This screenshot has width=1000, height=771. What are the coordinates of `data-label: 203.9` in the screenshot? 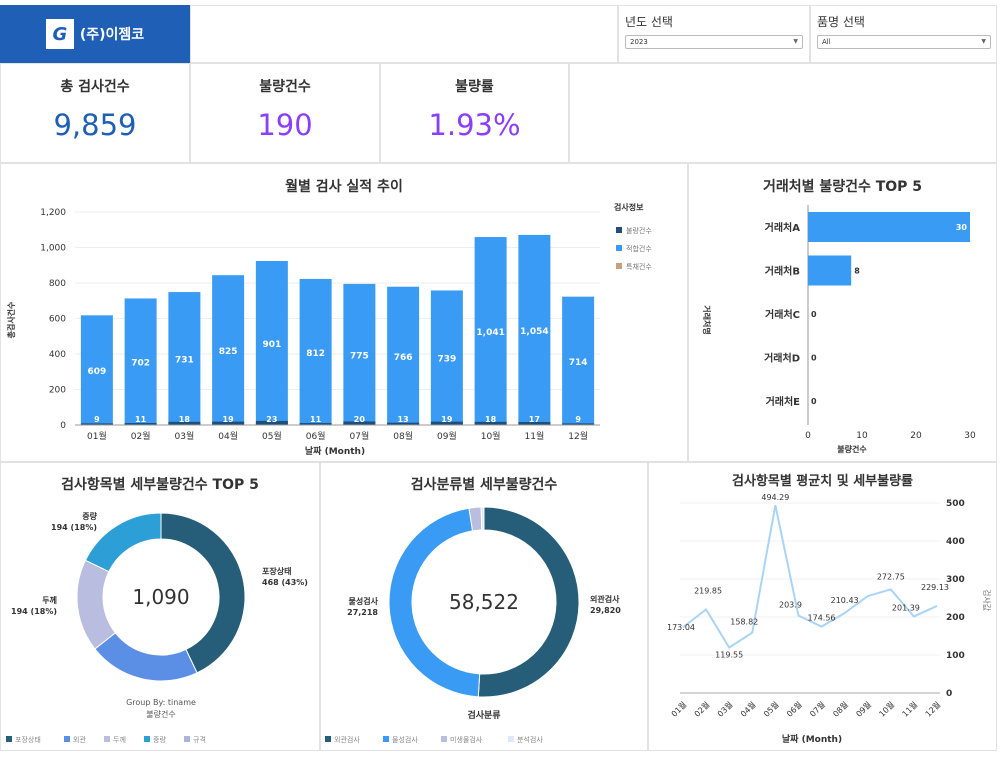 It's located at (790, 605).